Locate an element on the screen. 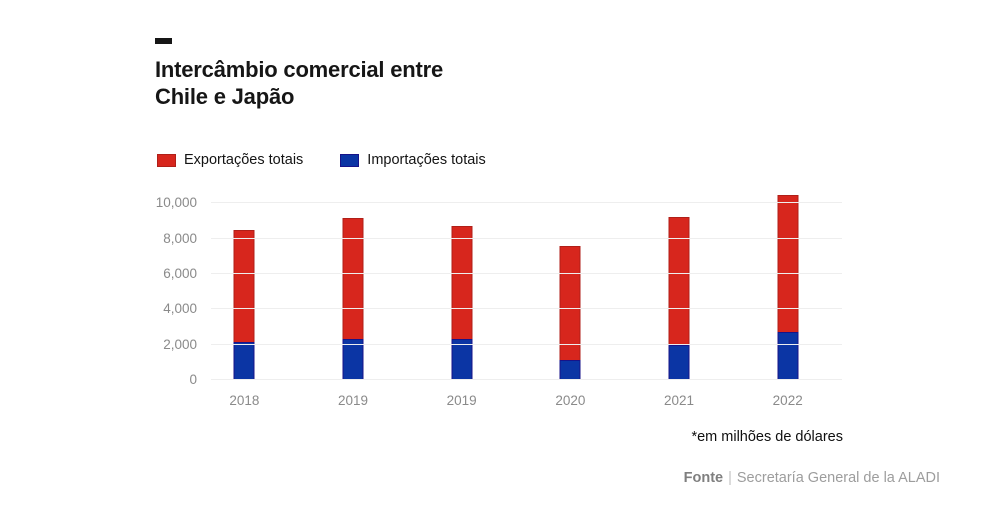 The height and width of the screenshot is (522, 1000). bar-slot-2021 is located at coordinates (679, 284).